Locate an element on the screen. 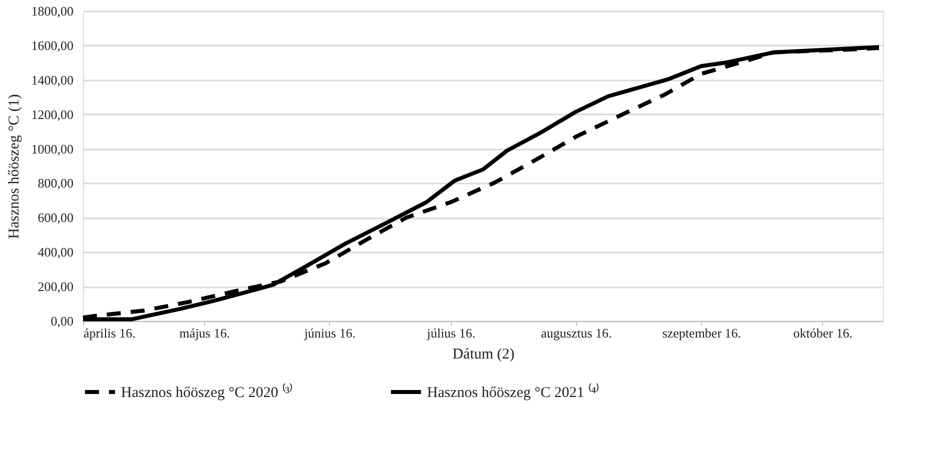  y-tick-label: 1200,00 is located at coordinates (52, 114).